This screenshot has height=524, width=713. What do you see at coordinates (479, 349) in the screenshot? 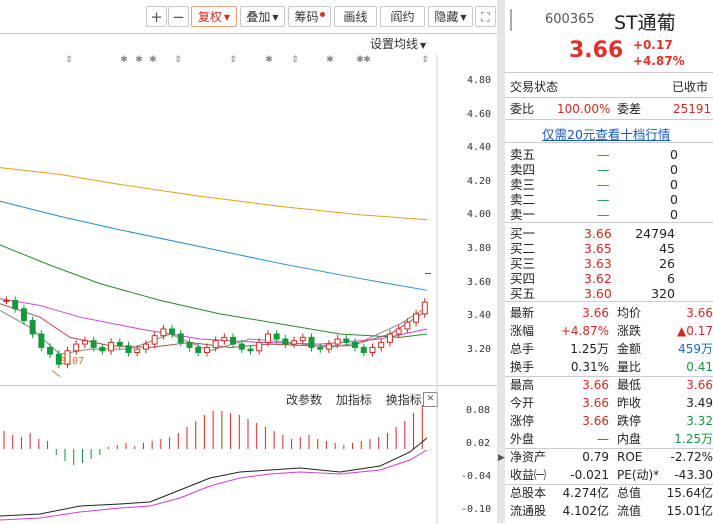
I see `y-tick-label: 3.20` at bounding box center [479, 349].